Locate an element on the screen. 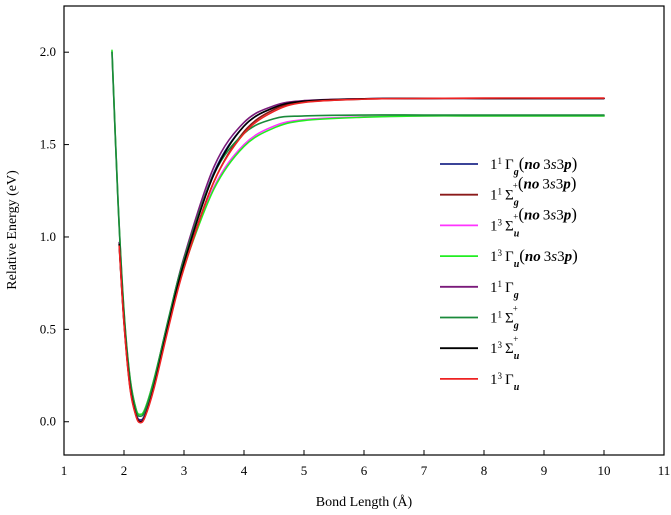 This screenshot has height=515, width=671. x-tick-label: 6 is located at coordinates (364, 470).